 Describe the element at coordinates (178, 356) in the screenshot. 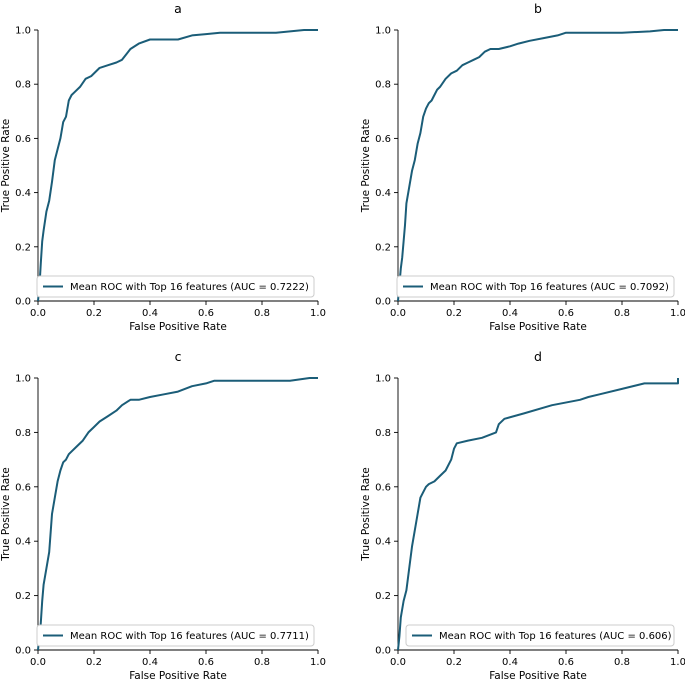

I see `panel-title: c` at that location.